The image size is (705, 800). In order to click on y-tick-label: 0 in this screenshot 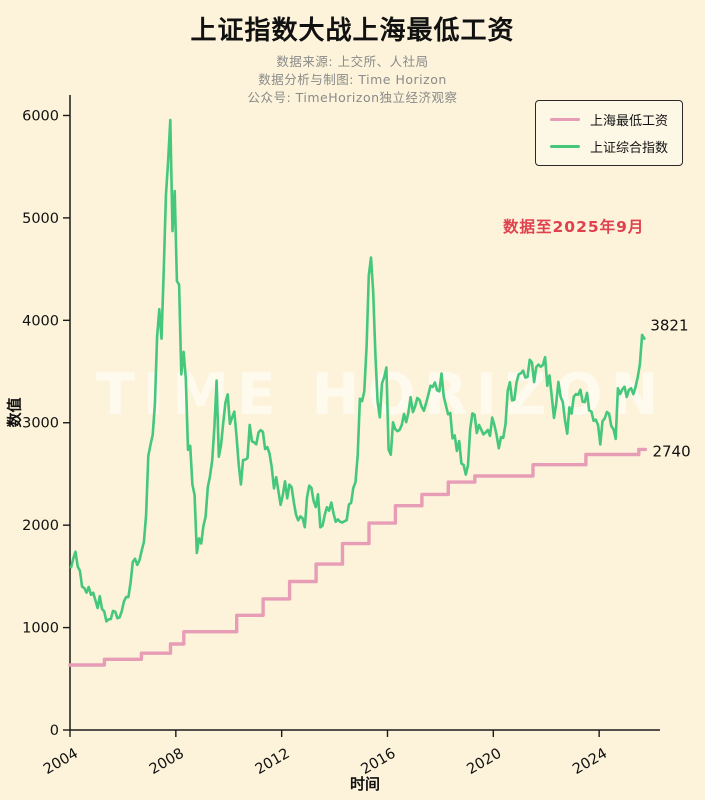, I will do `click(54, 731)`.